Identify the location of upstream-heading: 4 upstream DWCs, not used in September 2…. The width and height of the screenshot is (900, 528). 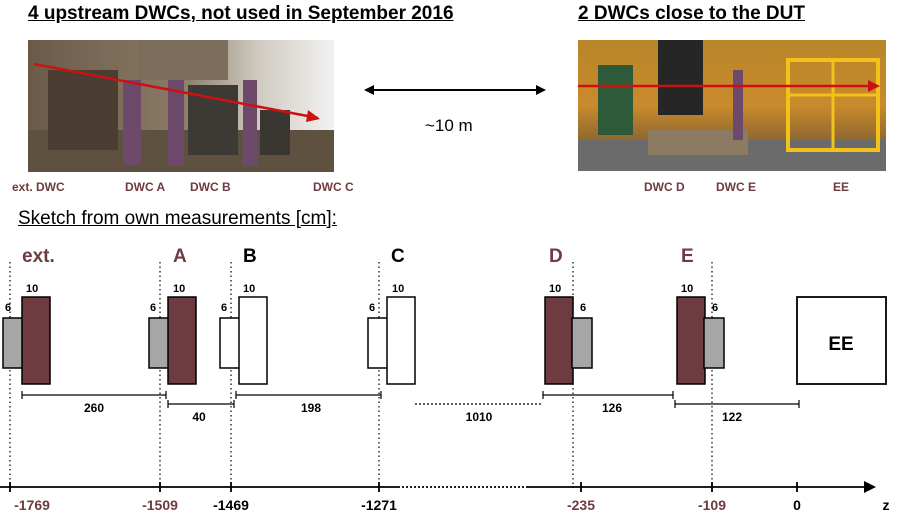
(241, 13).